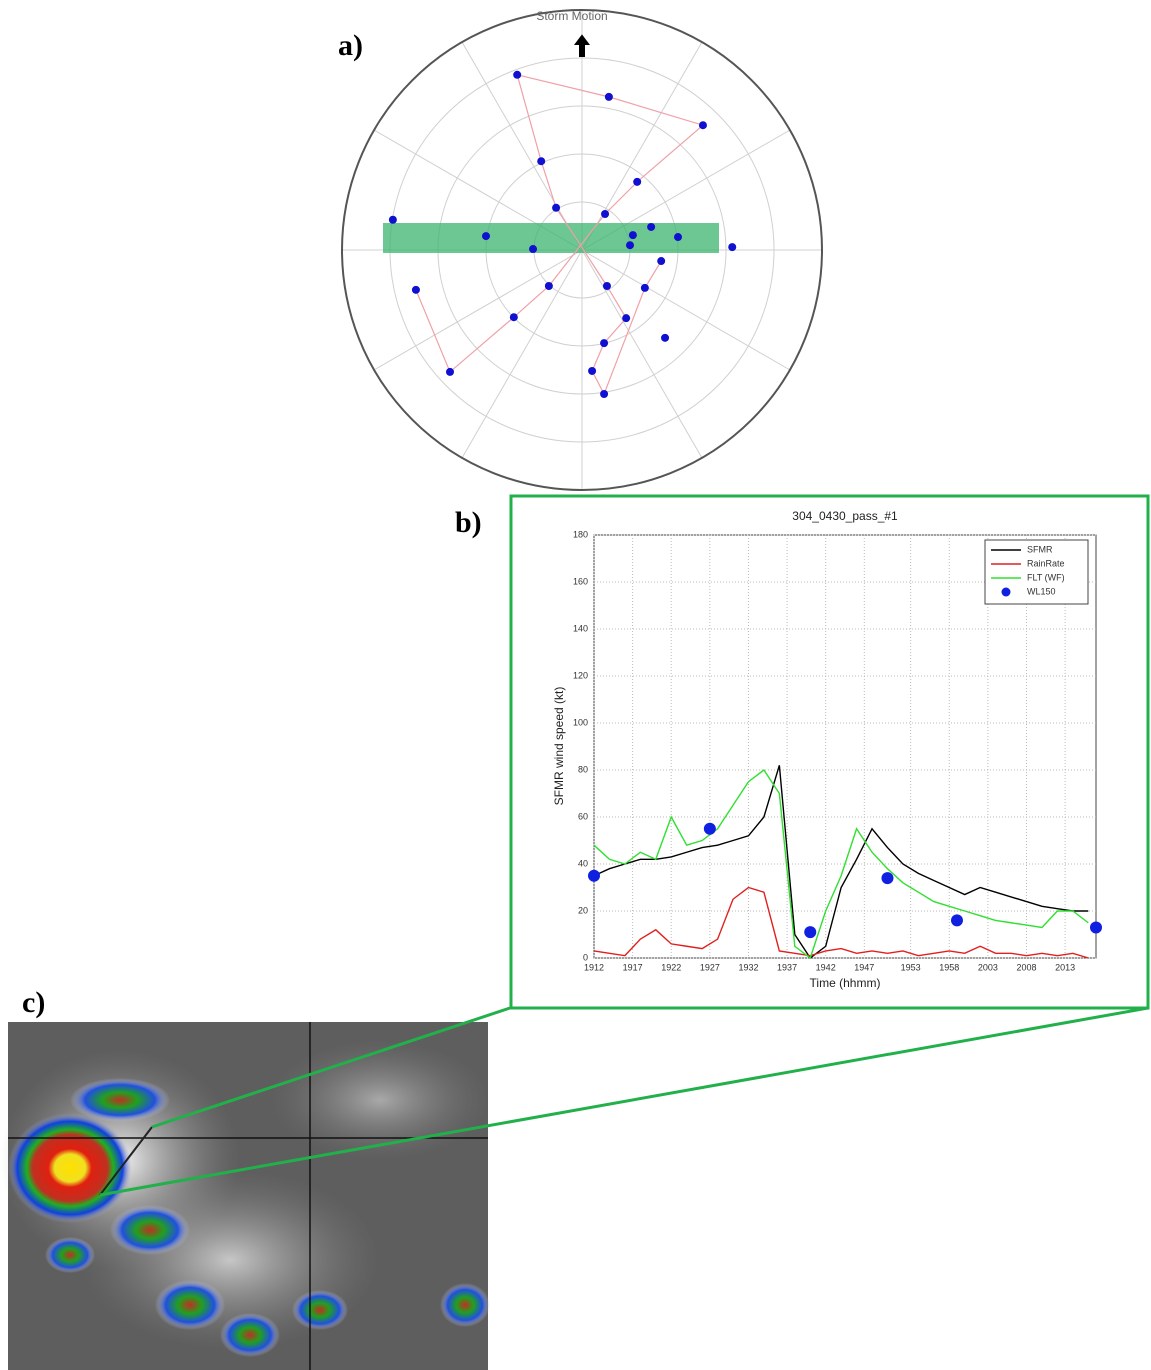 This screenshot has height=1370, width=1151. Describe the element at coordinates (787, 967) in the screenshot. I see `x-tick-label: 1937` at that location.